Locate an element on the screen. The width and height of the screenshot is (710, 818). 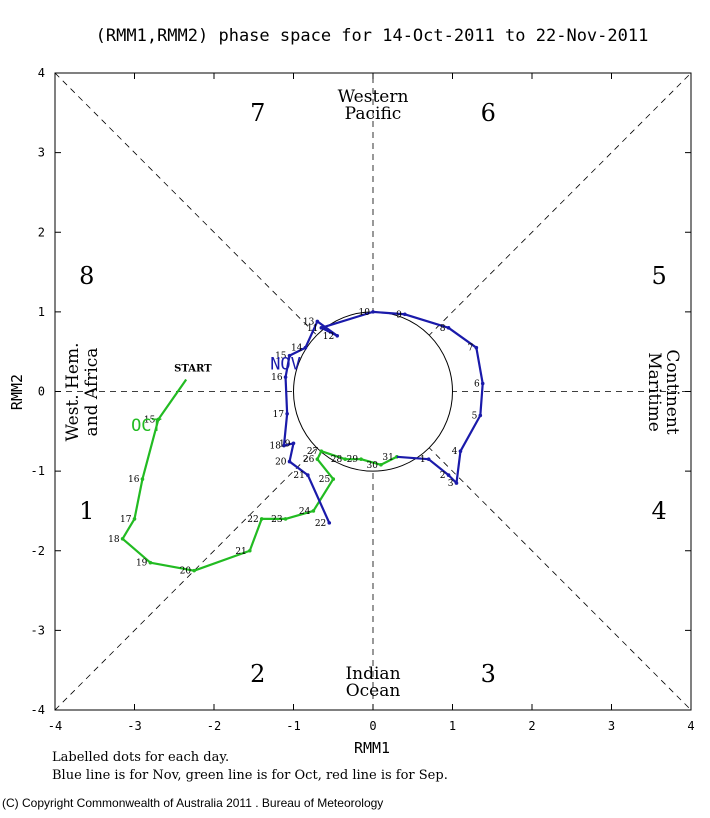
day-label: 18 is located at coordinates (276, 447).